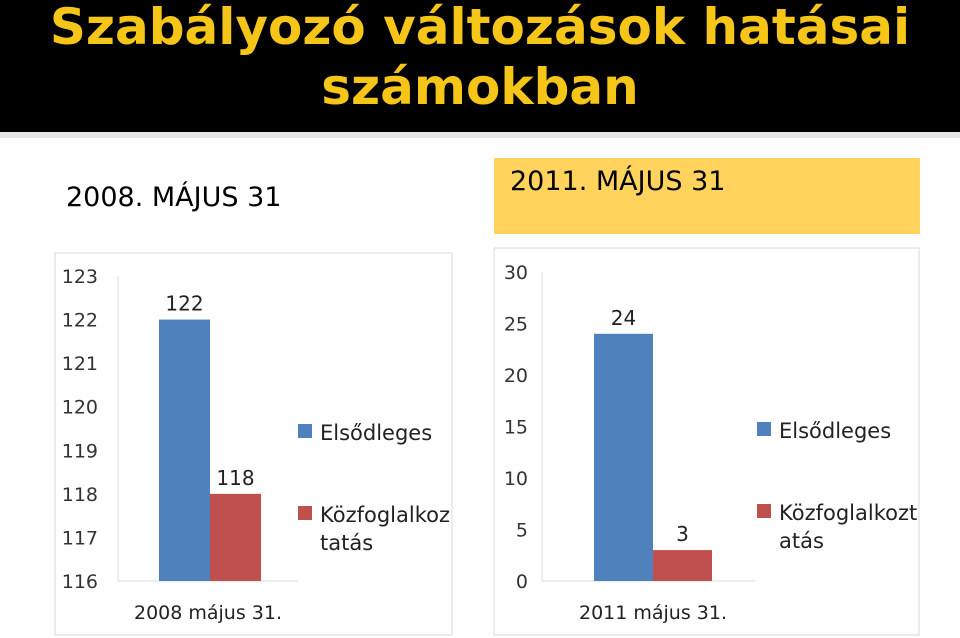 This screenshot has width=960, height=638. Describe the element at coordinates (80, 408) in the screenshot. I see `chart1-y-tick-label: 120` at that location.